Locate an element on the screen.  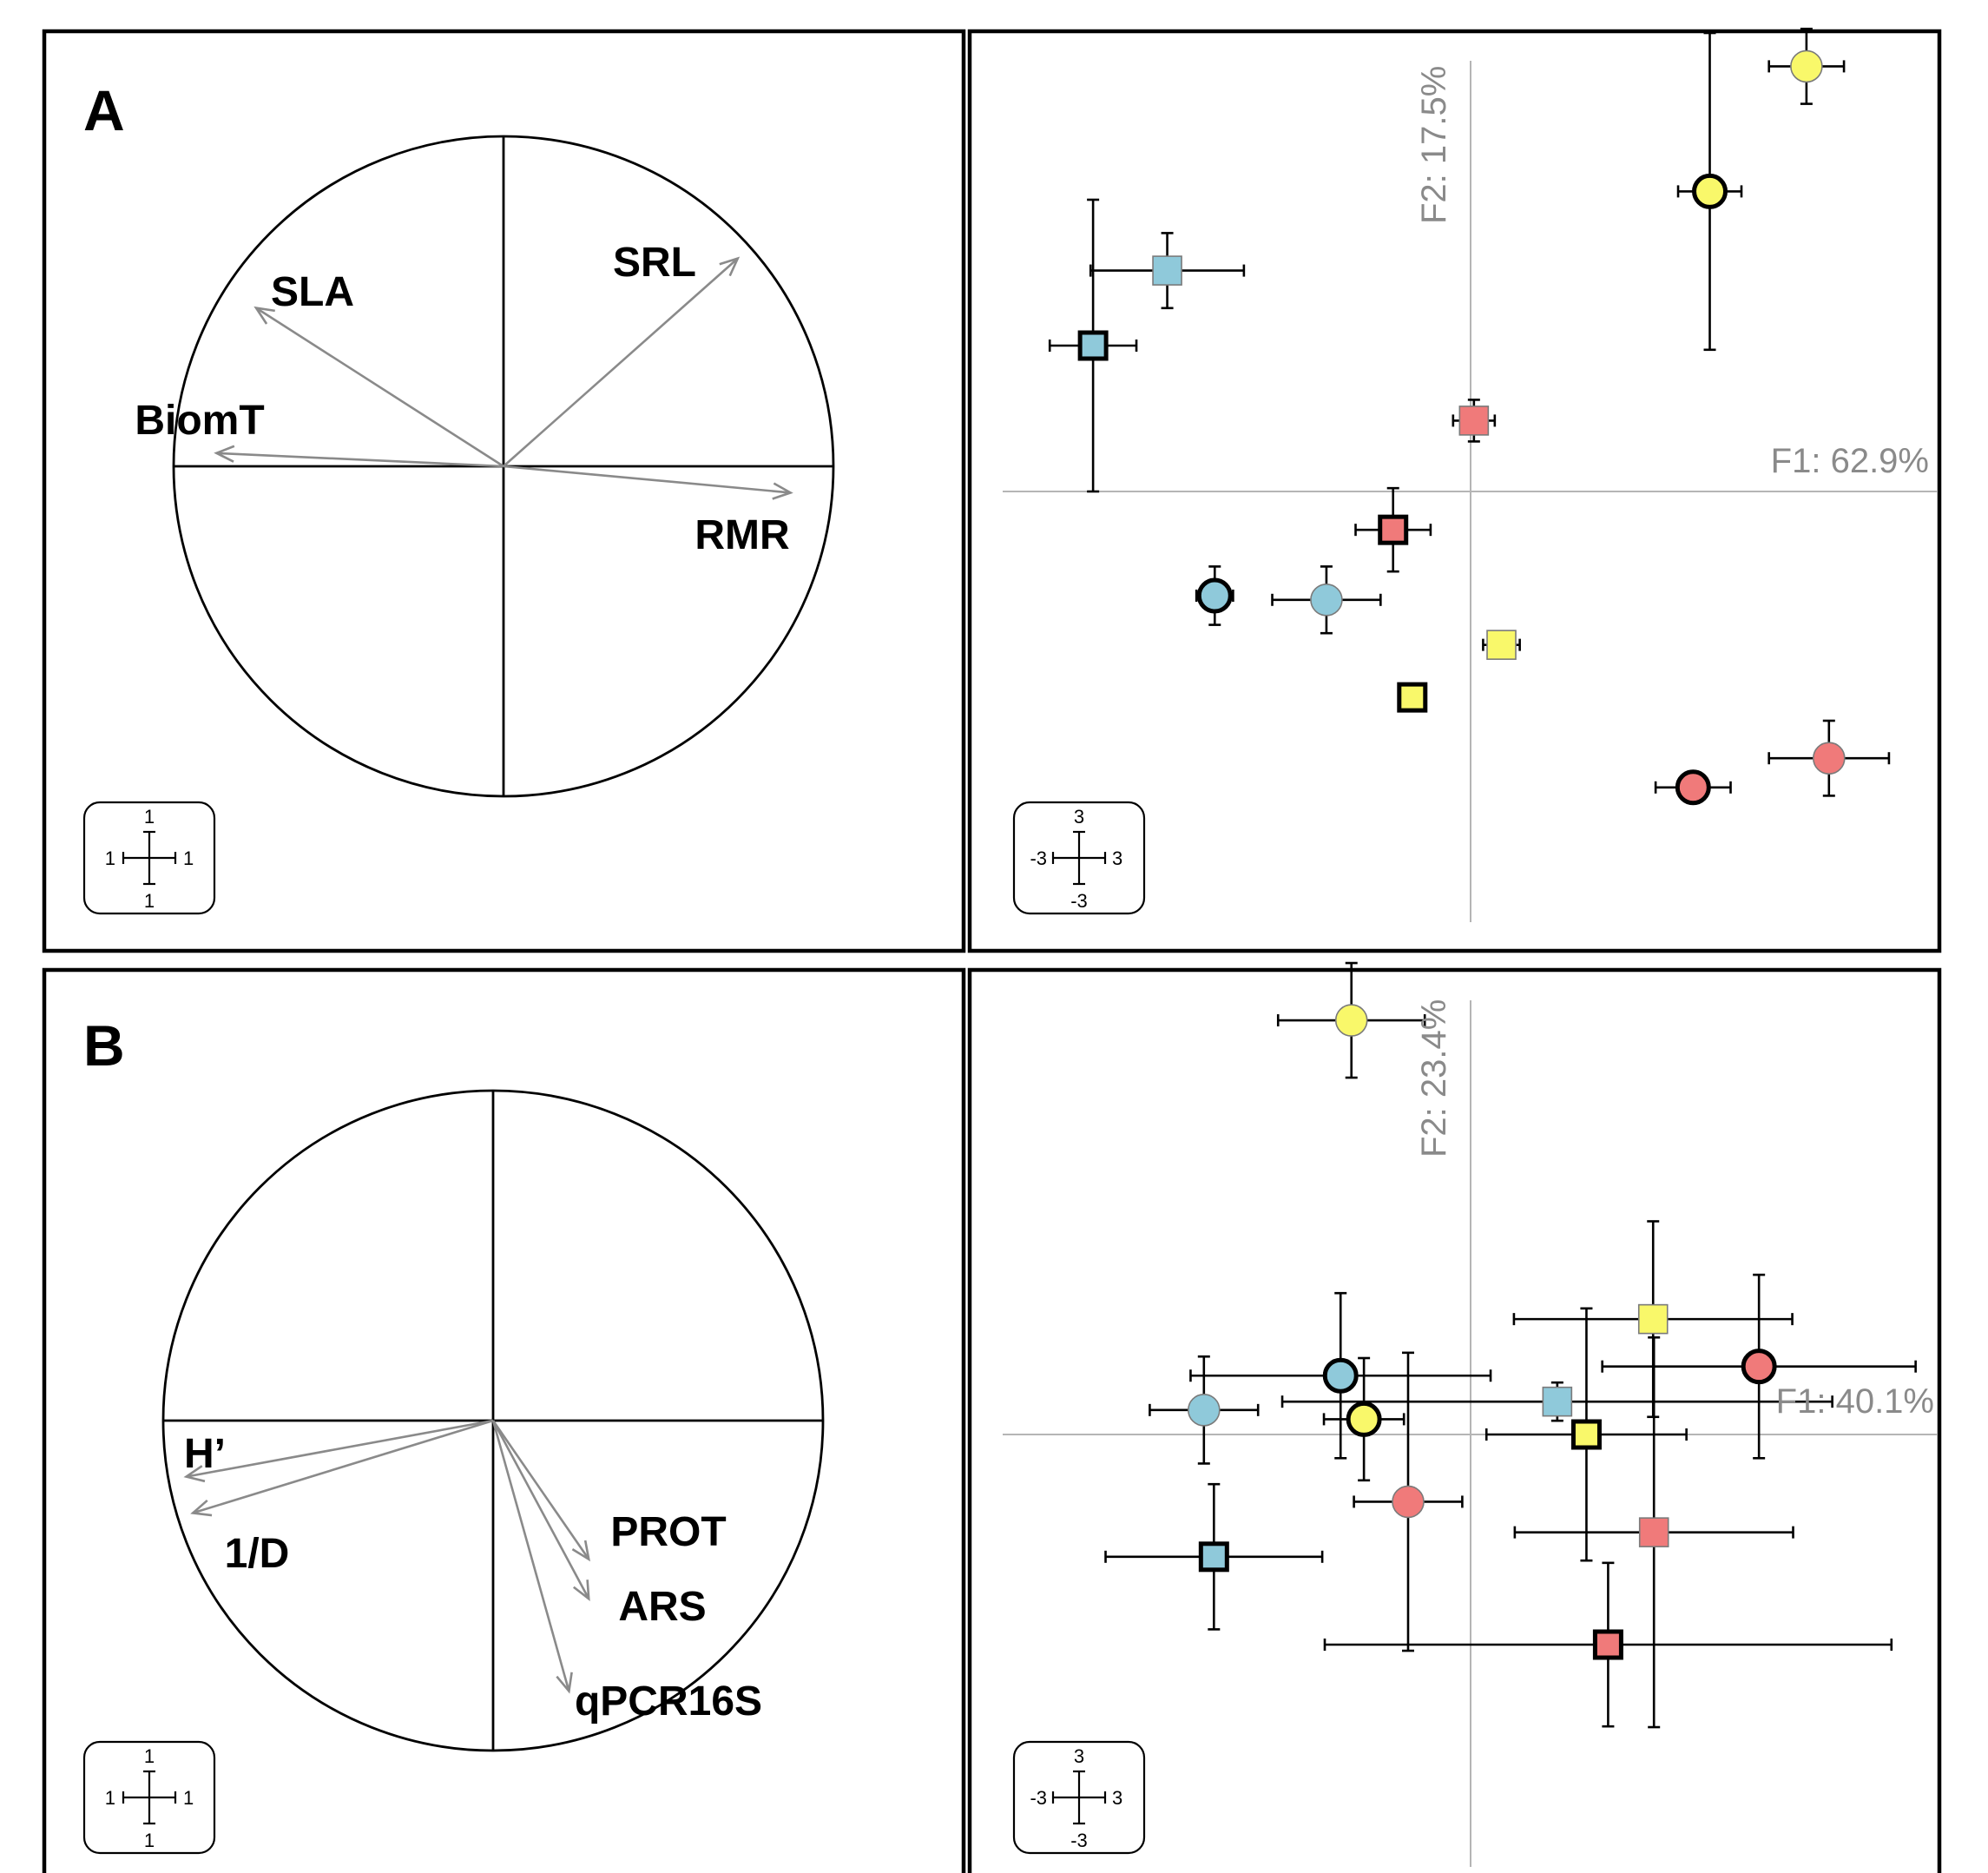
scale-key-a-left: 1 1 1 1 is located at coordinates (149, 858).